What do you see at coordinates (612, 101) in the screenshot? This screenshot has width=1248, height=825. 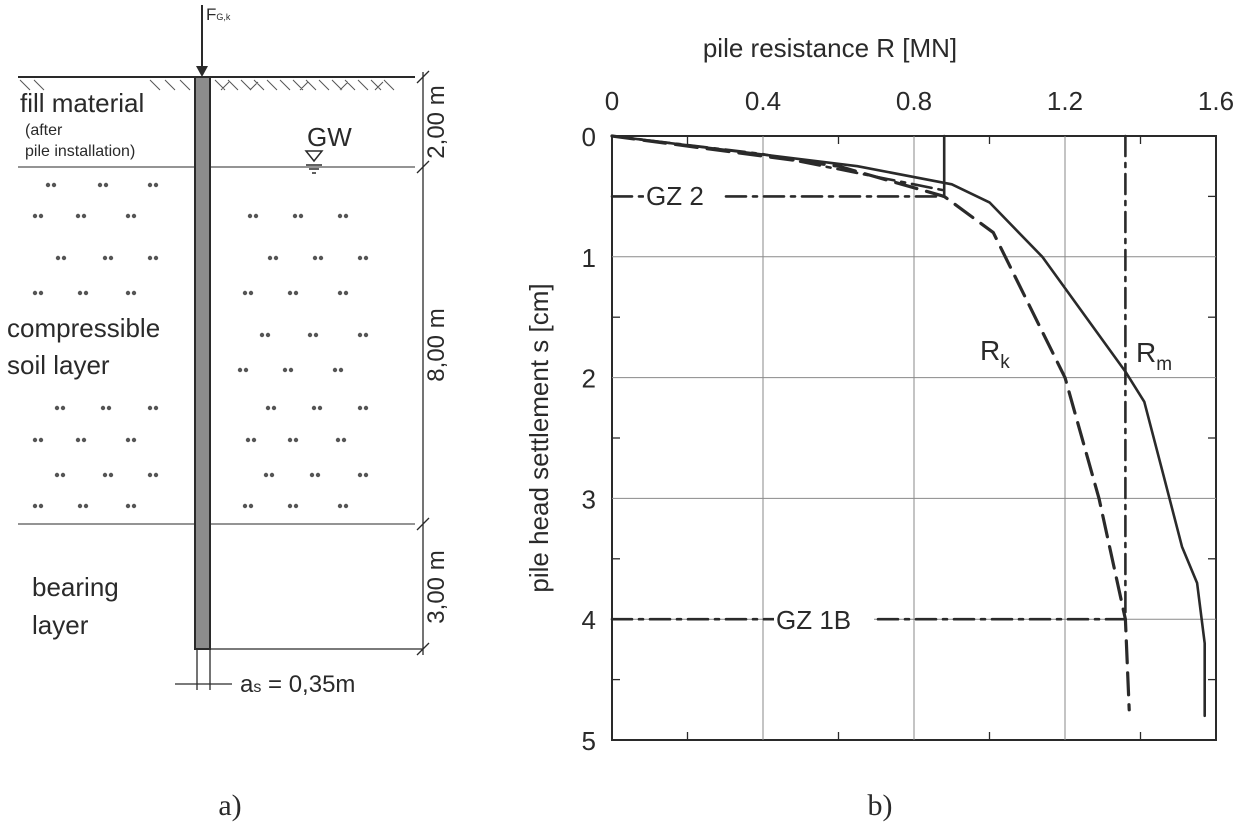 I see `x-tick-label: 0` at bounding box center [612, 101].